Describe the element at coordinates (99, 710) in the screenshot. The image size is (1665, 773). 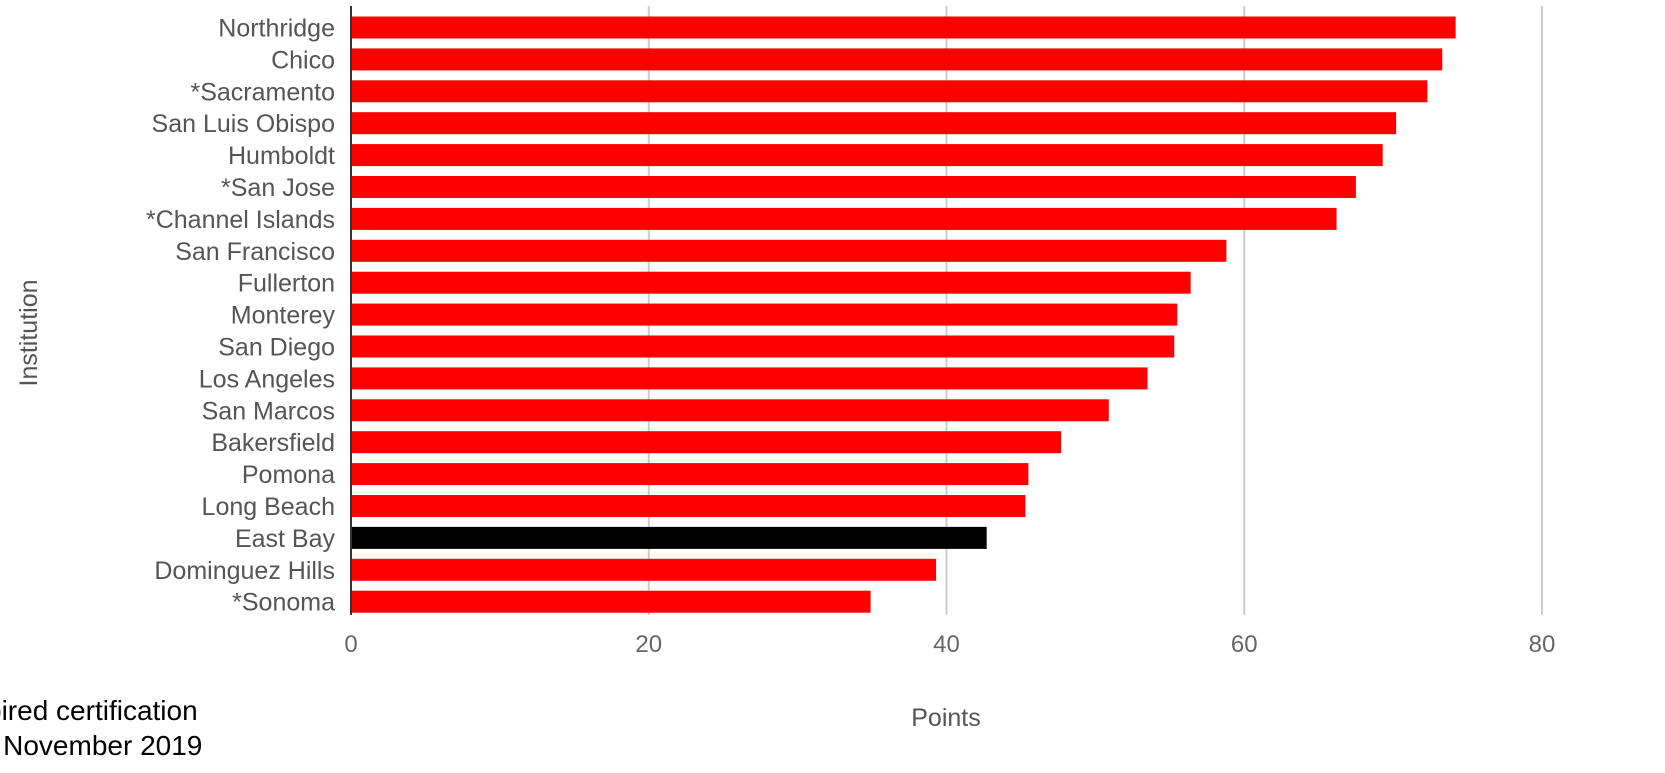
I see `footnote-line-1: xpired certification` at that location.